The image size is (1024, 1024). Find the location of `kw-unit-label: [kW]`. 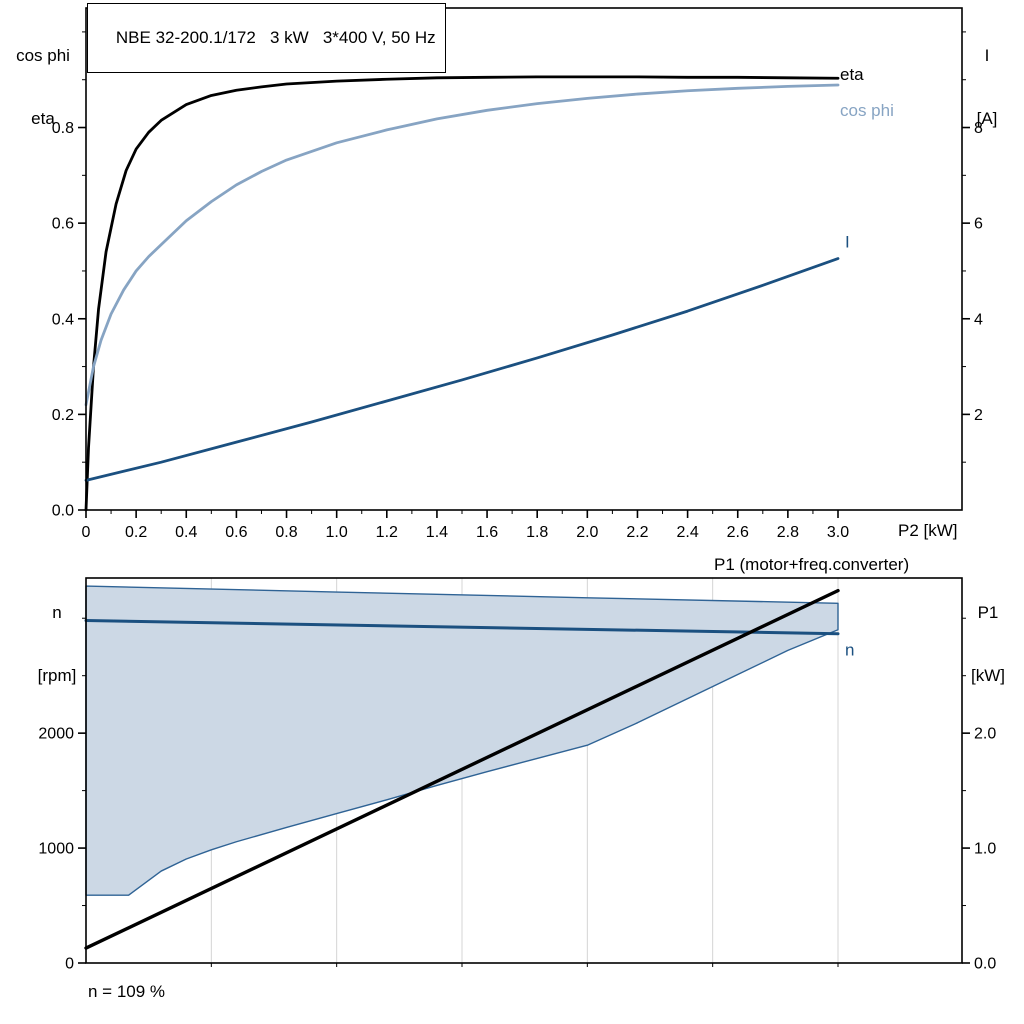

kw-unit-label: [kW] is located at coordinates (988, 675).